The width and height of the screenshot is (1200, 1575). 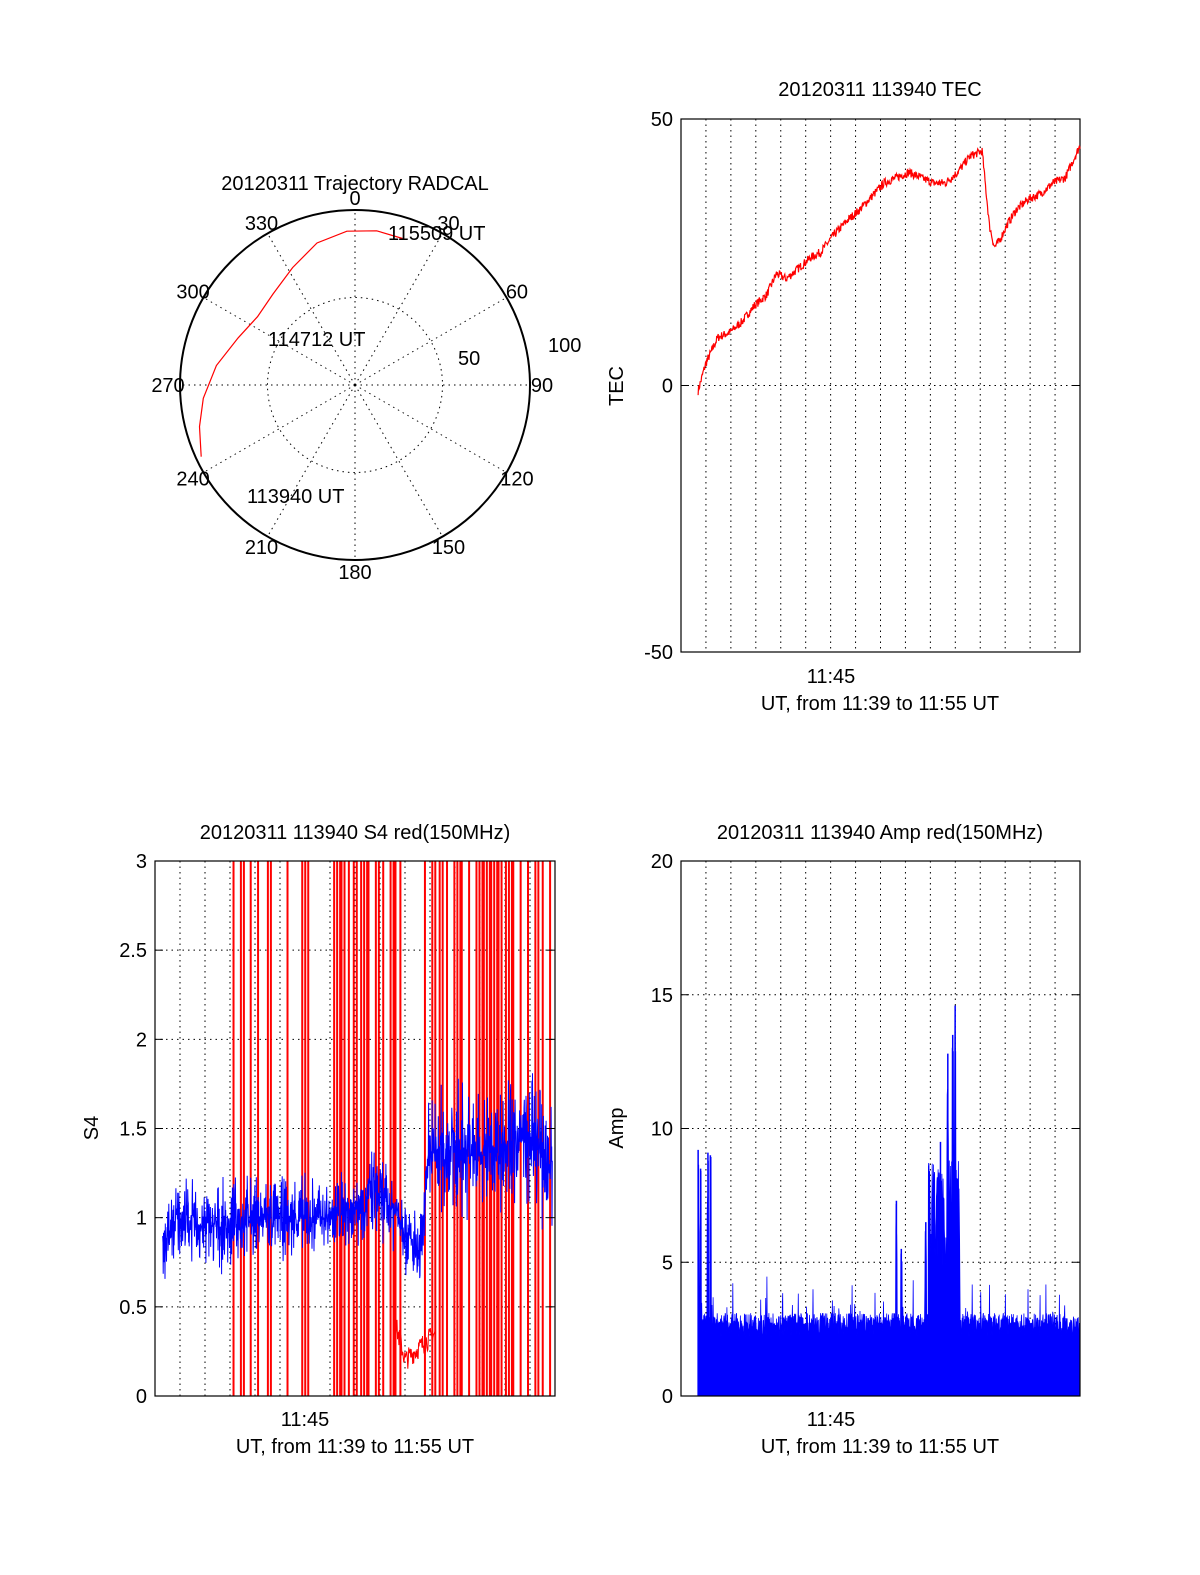 I want to click on s4-y-tick-label-2: 2, so click(x=141, y=1040).